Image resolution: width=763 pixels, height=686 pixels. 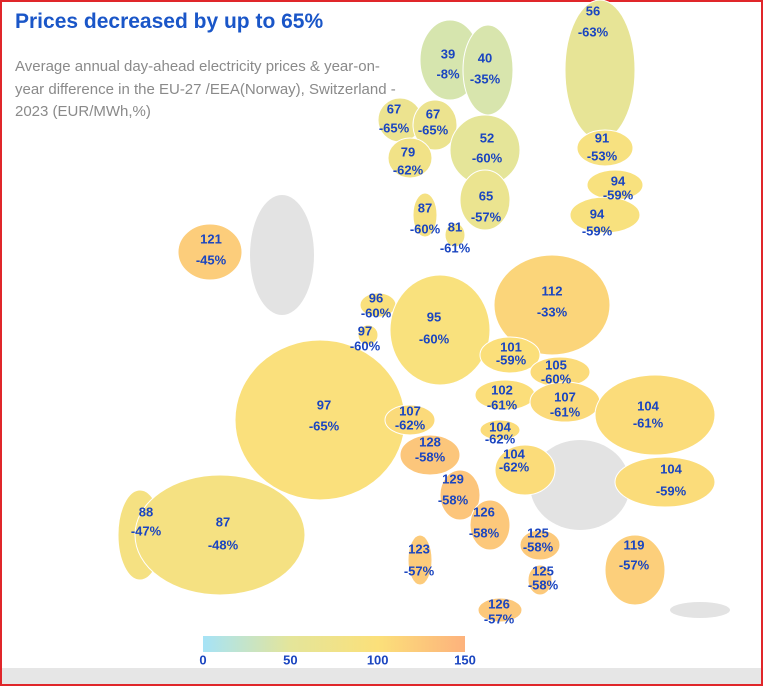 I want to click on change-label: -47%, so click(x=146, y=530).